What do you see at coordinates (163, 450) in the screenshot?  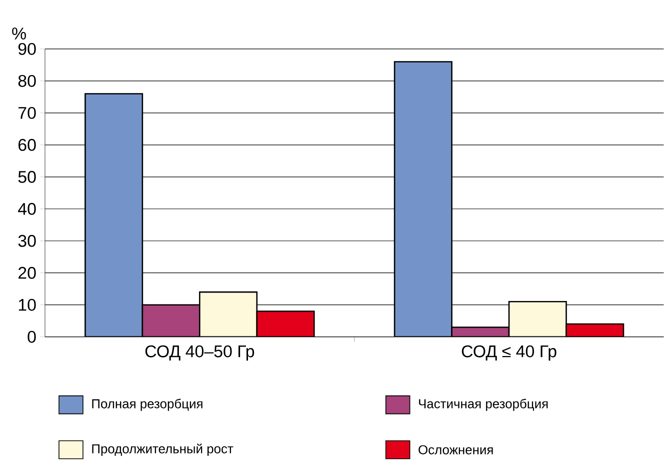 I see `legend-label: Продолжительный рост` at bounding box center [163, 450].